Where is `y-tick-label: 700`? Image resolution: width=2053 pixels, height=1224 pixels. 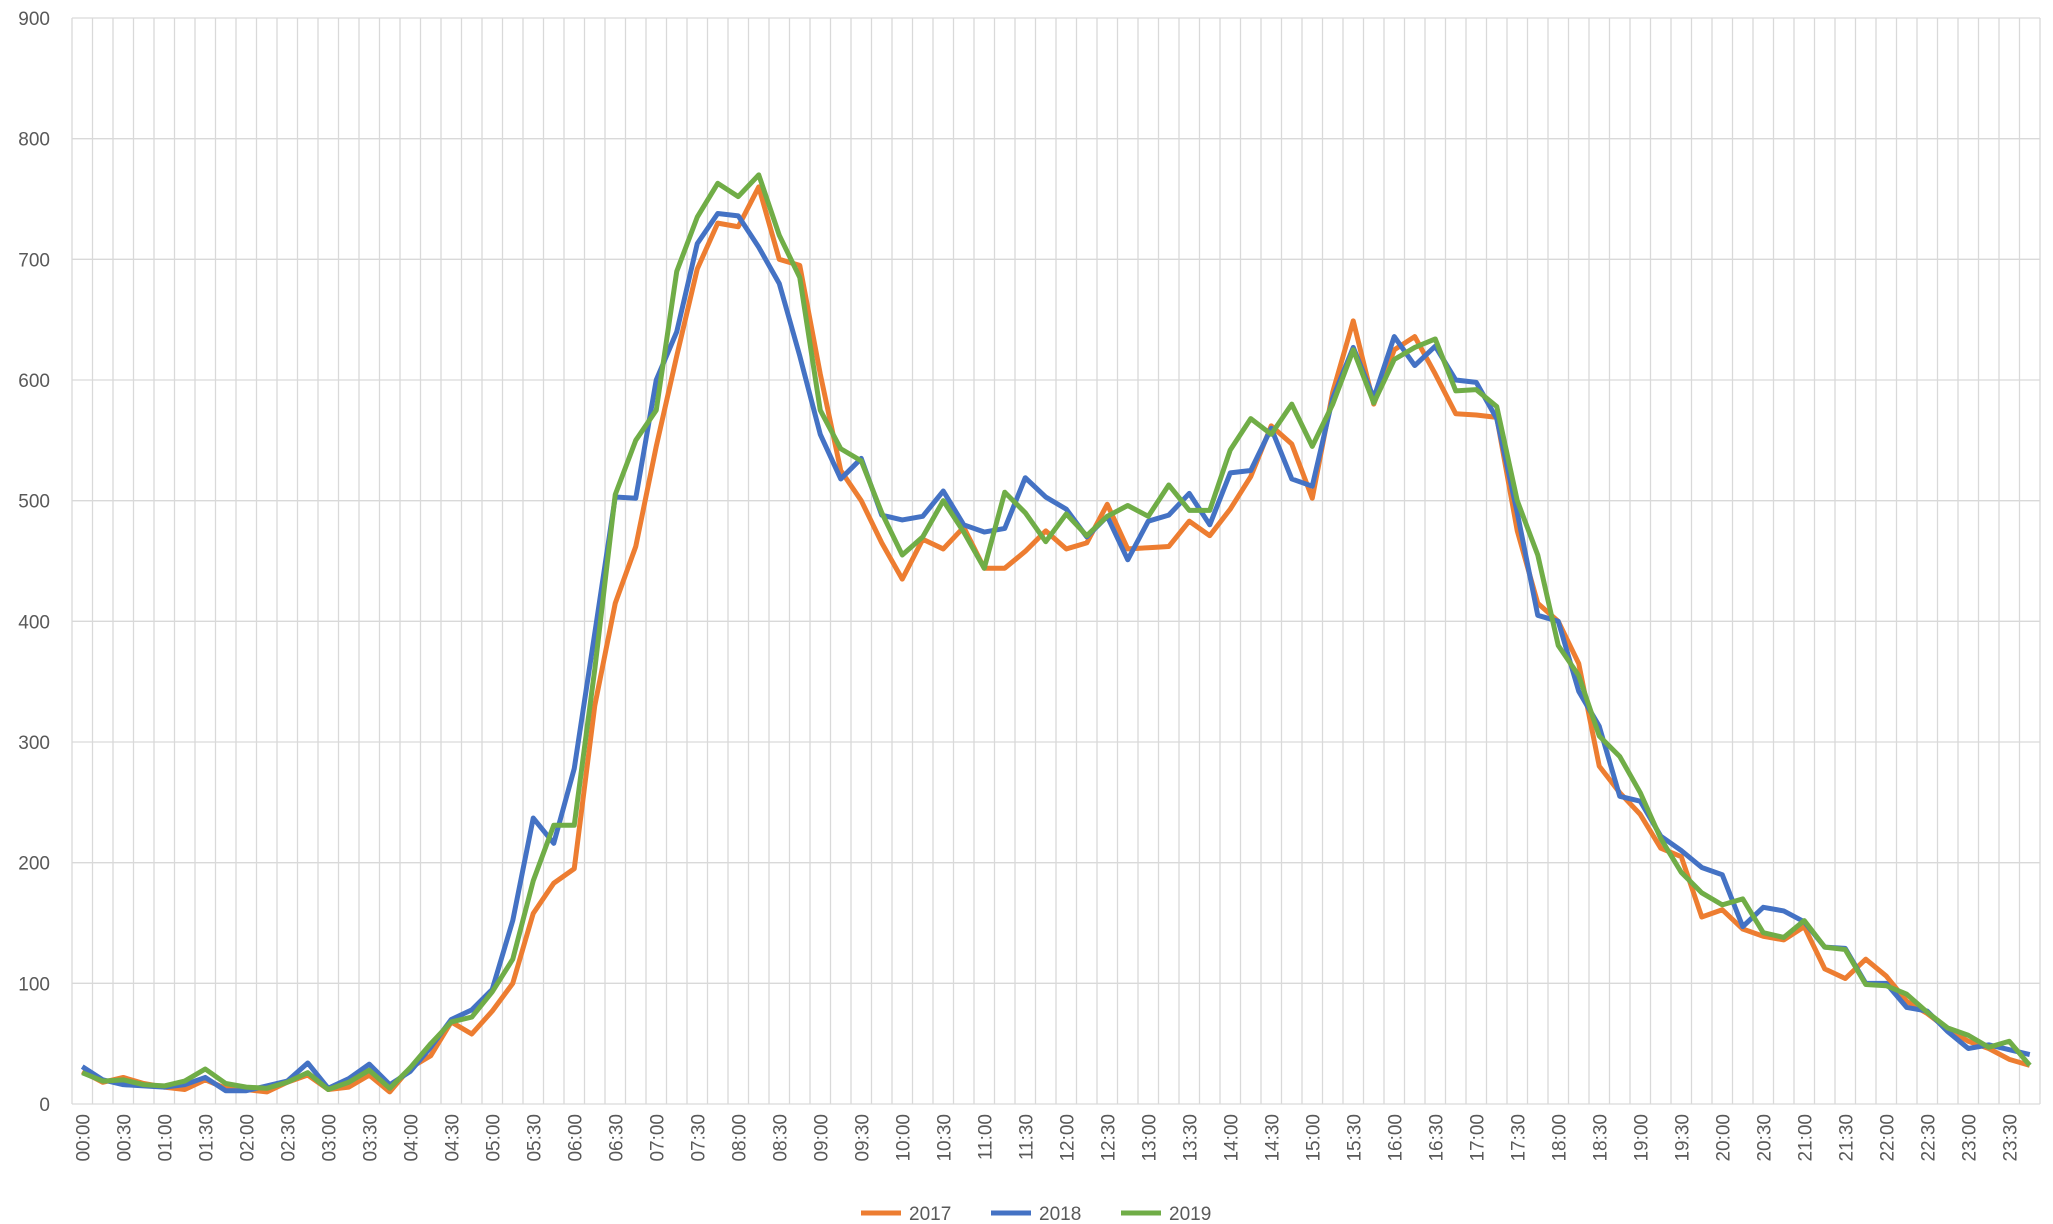 y-tick-label: 700 is located at coordinates (34, 260).